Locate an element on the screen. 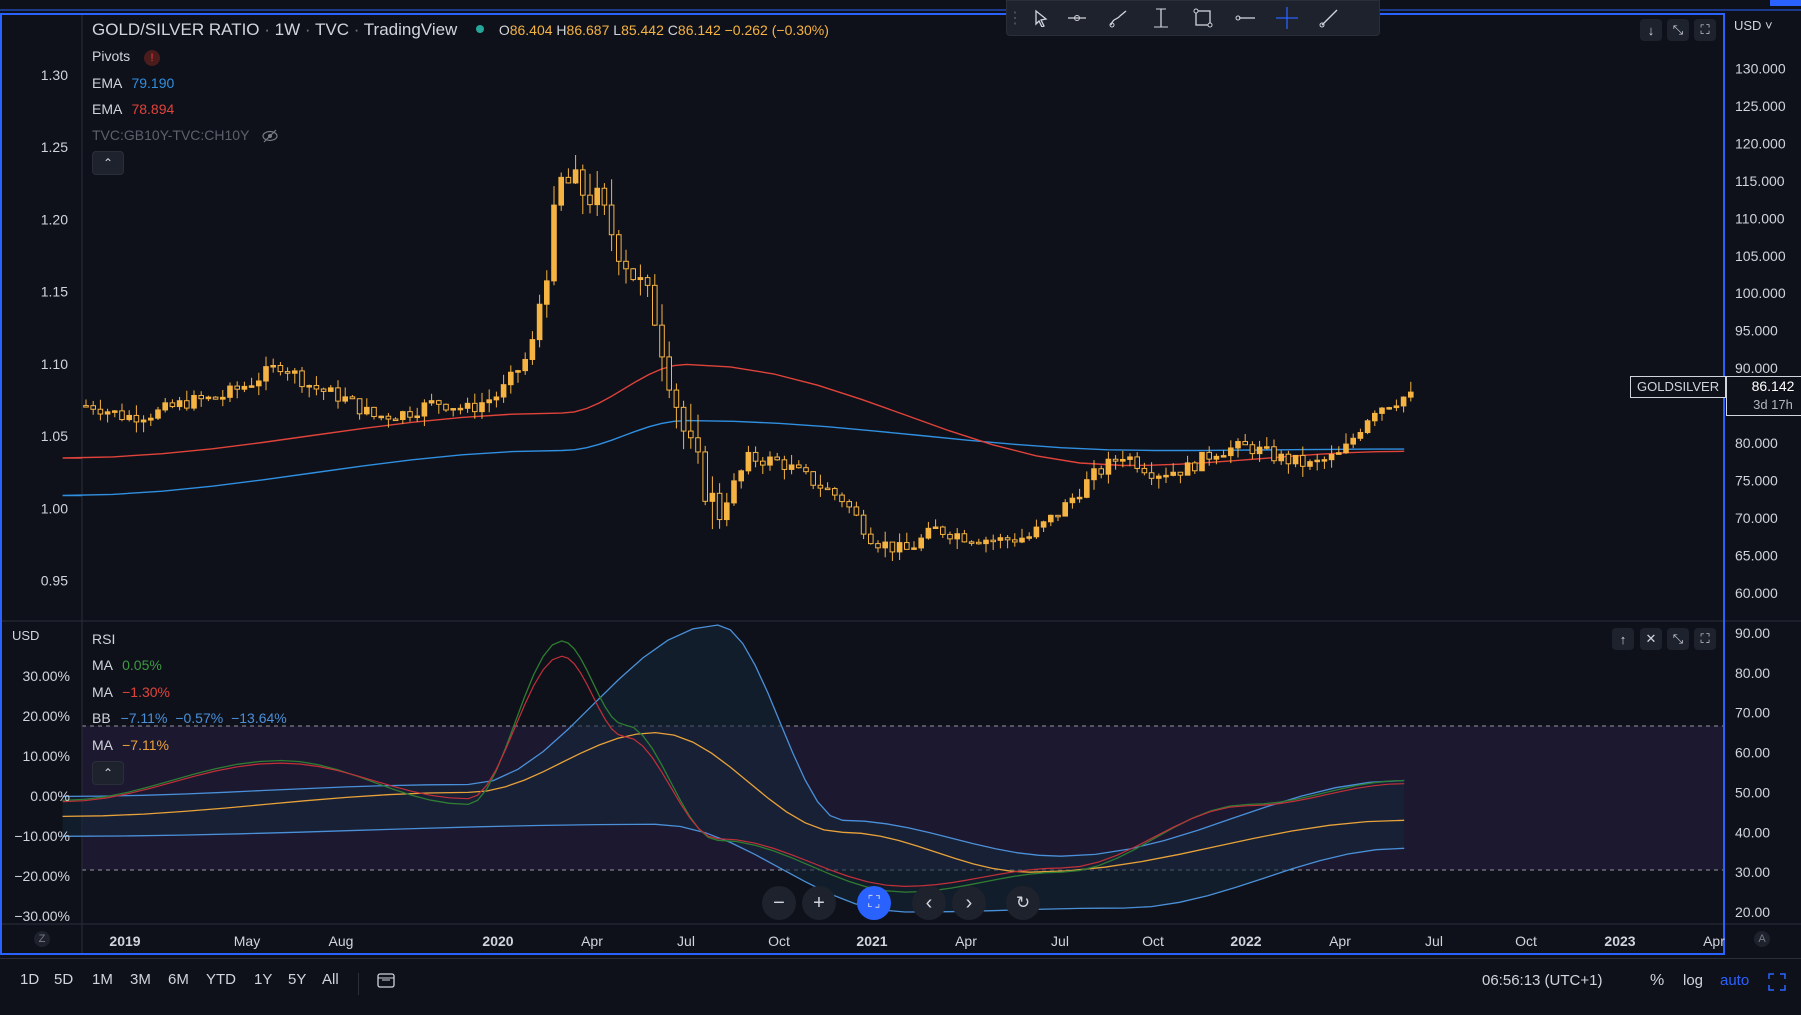 The height and width of the screenshot is (1015, 1801). top-blue-tab is located at coordinates (1785, 3).